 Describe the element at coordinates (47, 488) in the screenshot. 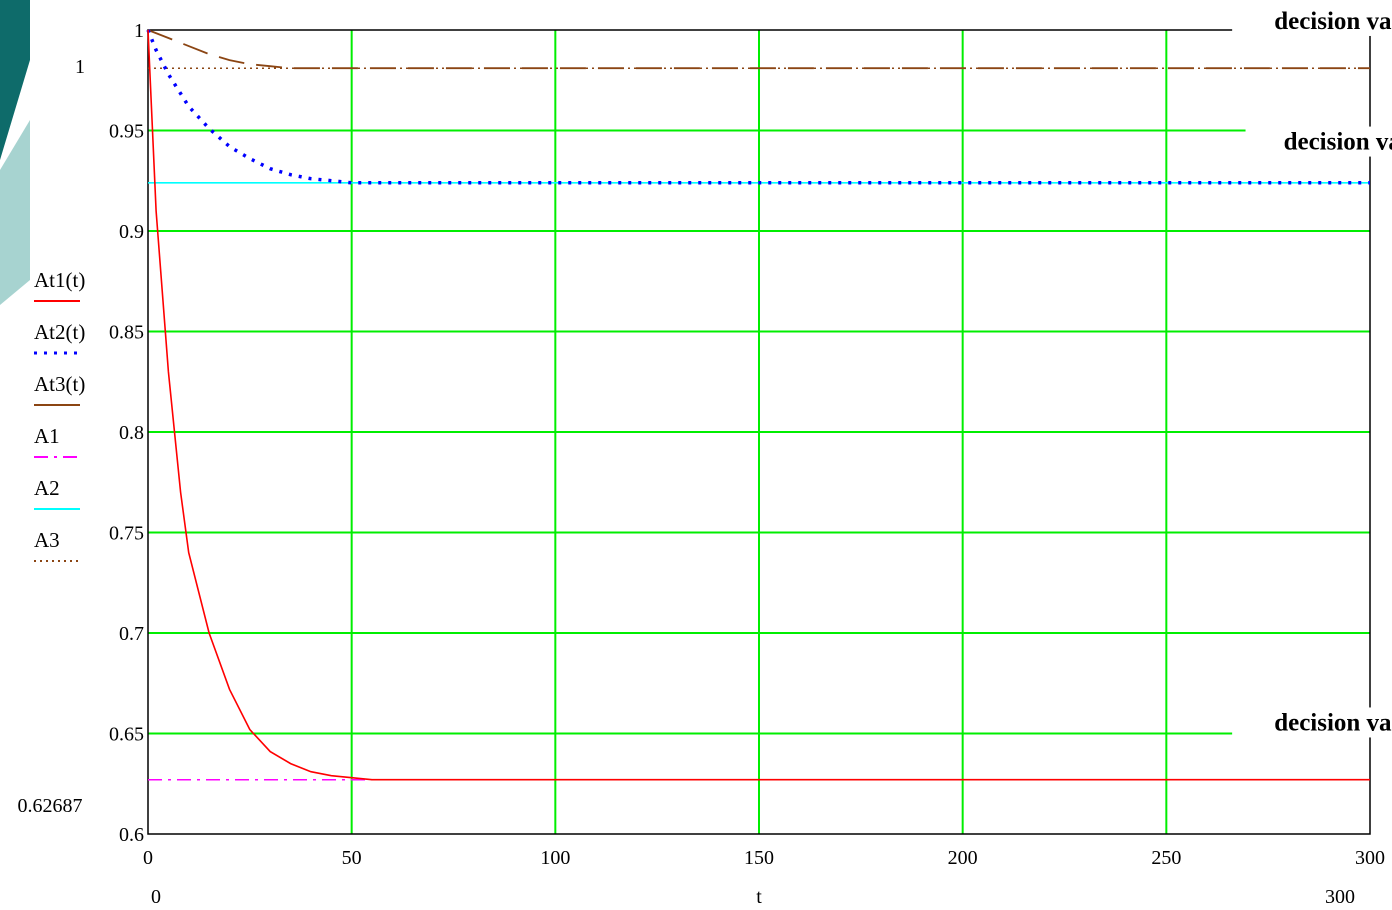

I see `legend-label-5: A2` at that location.